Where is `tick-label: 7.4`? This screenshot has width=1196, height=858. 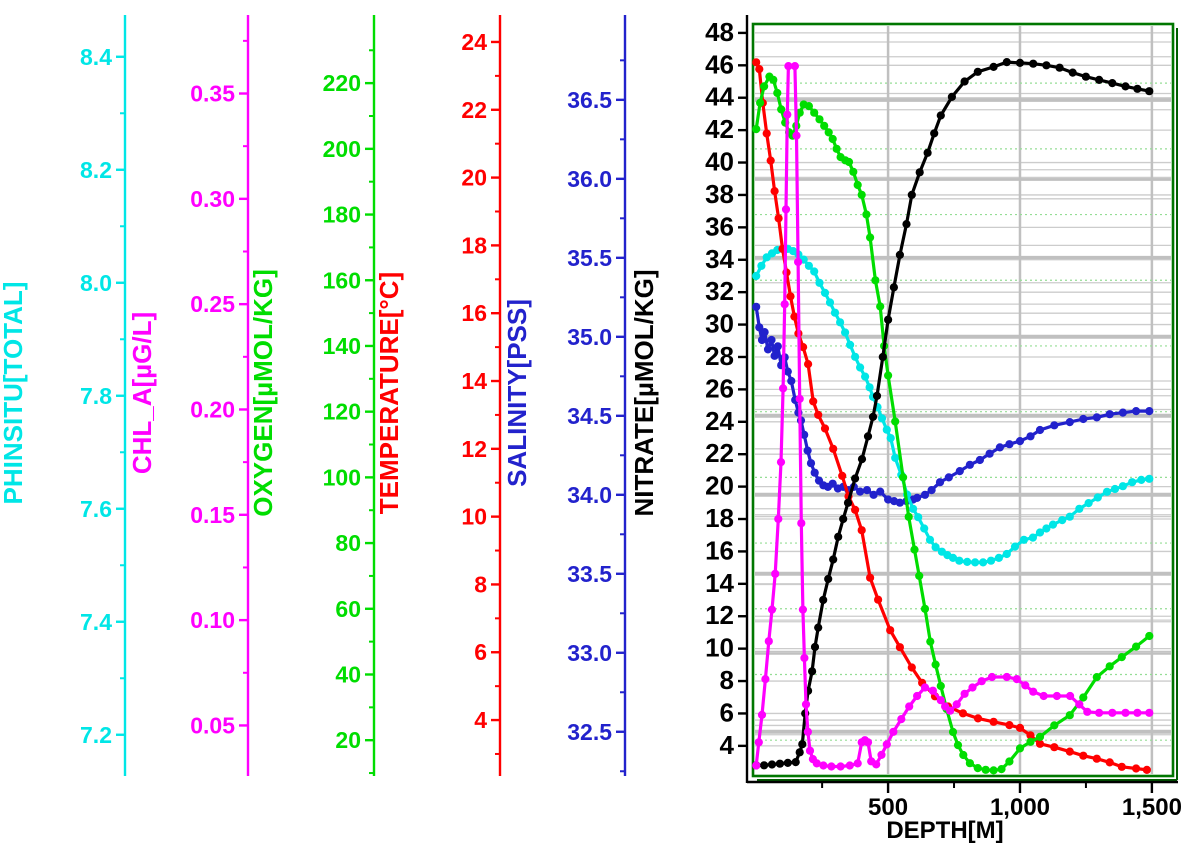
tick-label: 7.4 is located at coordinates (96, 622).